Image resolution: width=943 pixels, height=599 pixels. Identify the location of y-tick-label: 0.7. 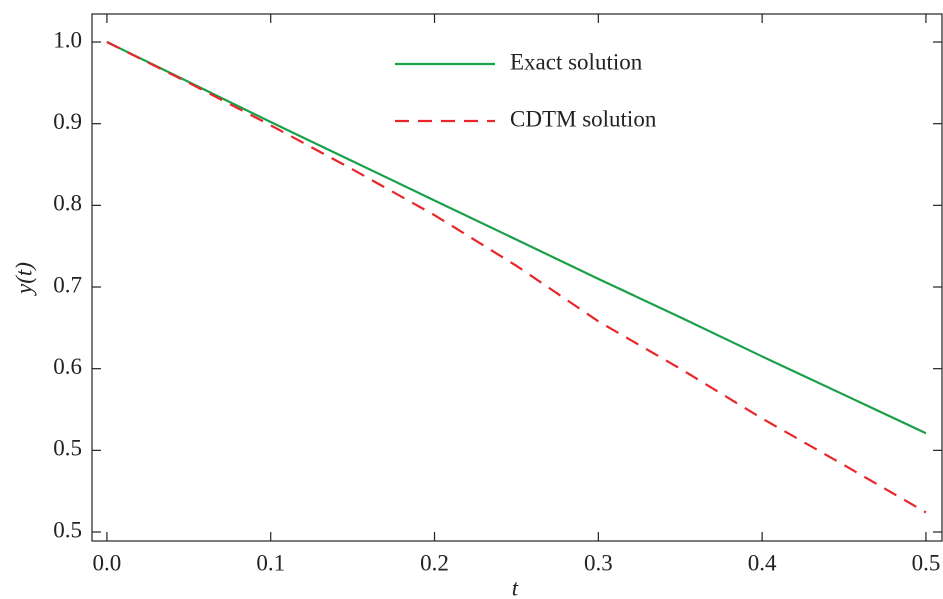
(67, 284).